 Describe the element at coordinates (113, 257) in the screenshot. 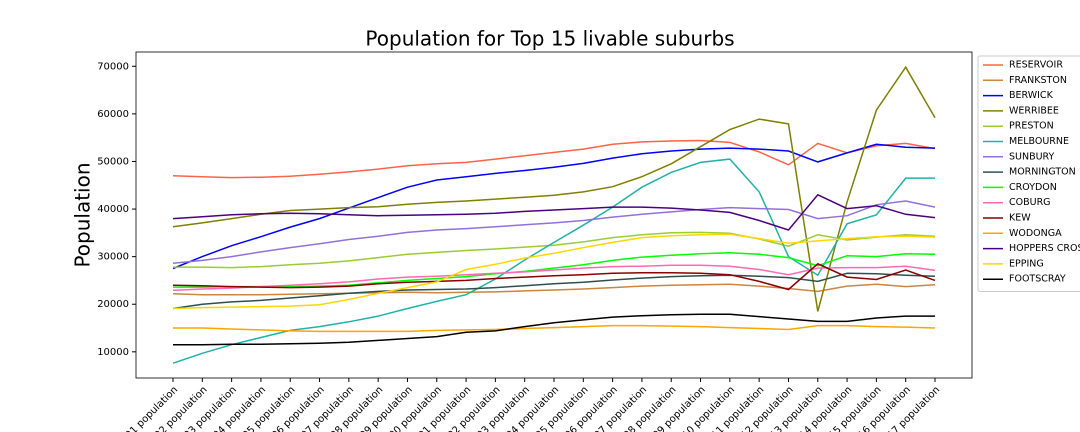

I see `y-tick-label: 30000` at that location.